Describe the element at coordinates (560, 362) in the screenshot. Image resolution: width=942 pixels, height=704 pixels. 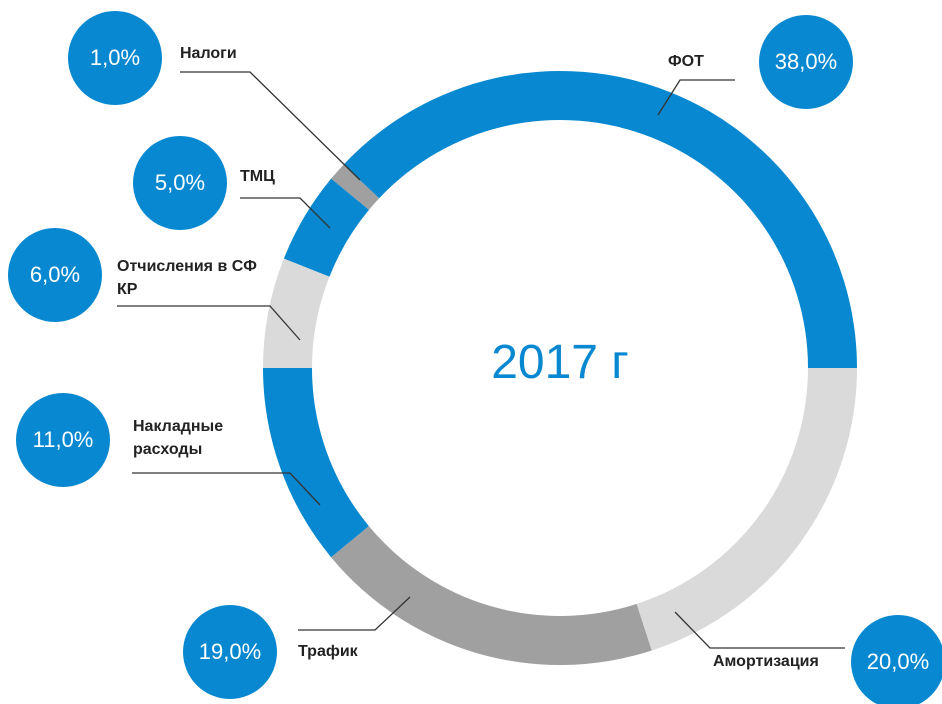
I see `chart-title: 2017 г` at that location.